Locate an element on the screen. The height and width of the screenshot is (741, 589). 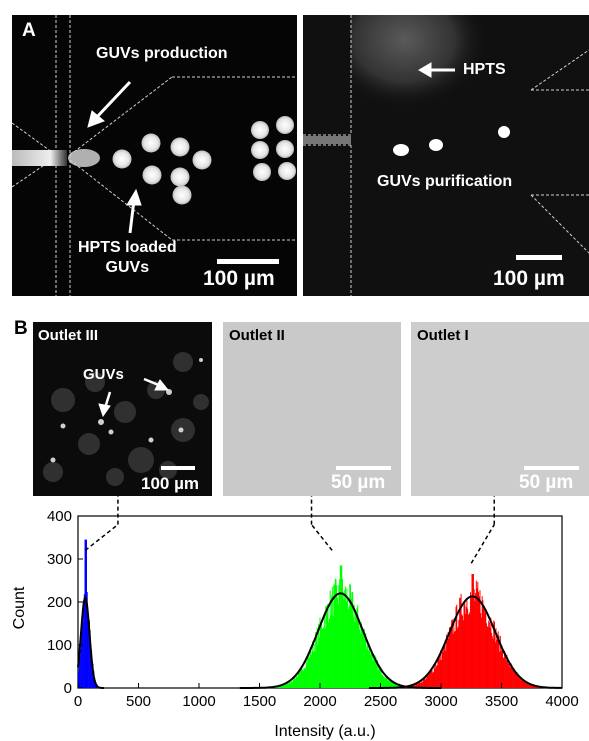
scale-bar-right is located at coordinates (539, 257).